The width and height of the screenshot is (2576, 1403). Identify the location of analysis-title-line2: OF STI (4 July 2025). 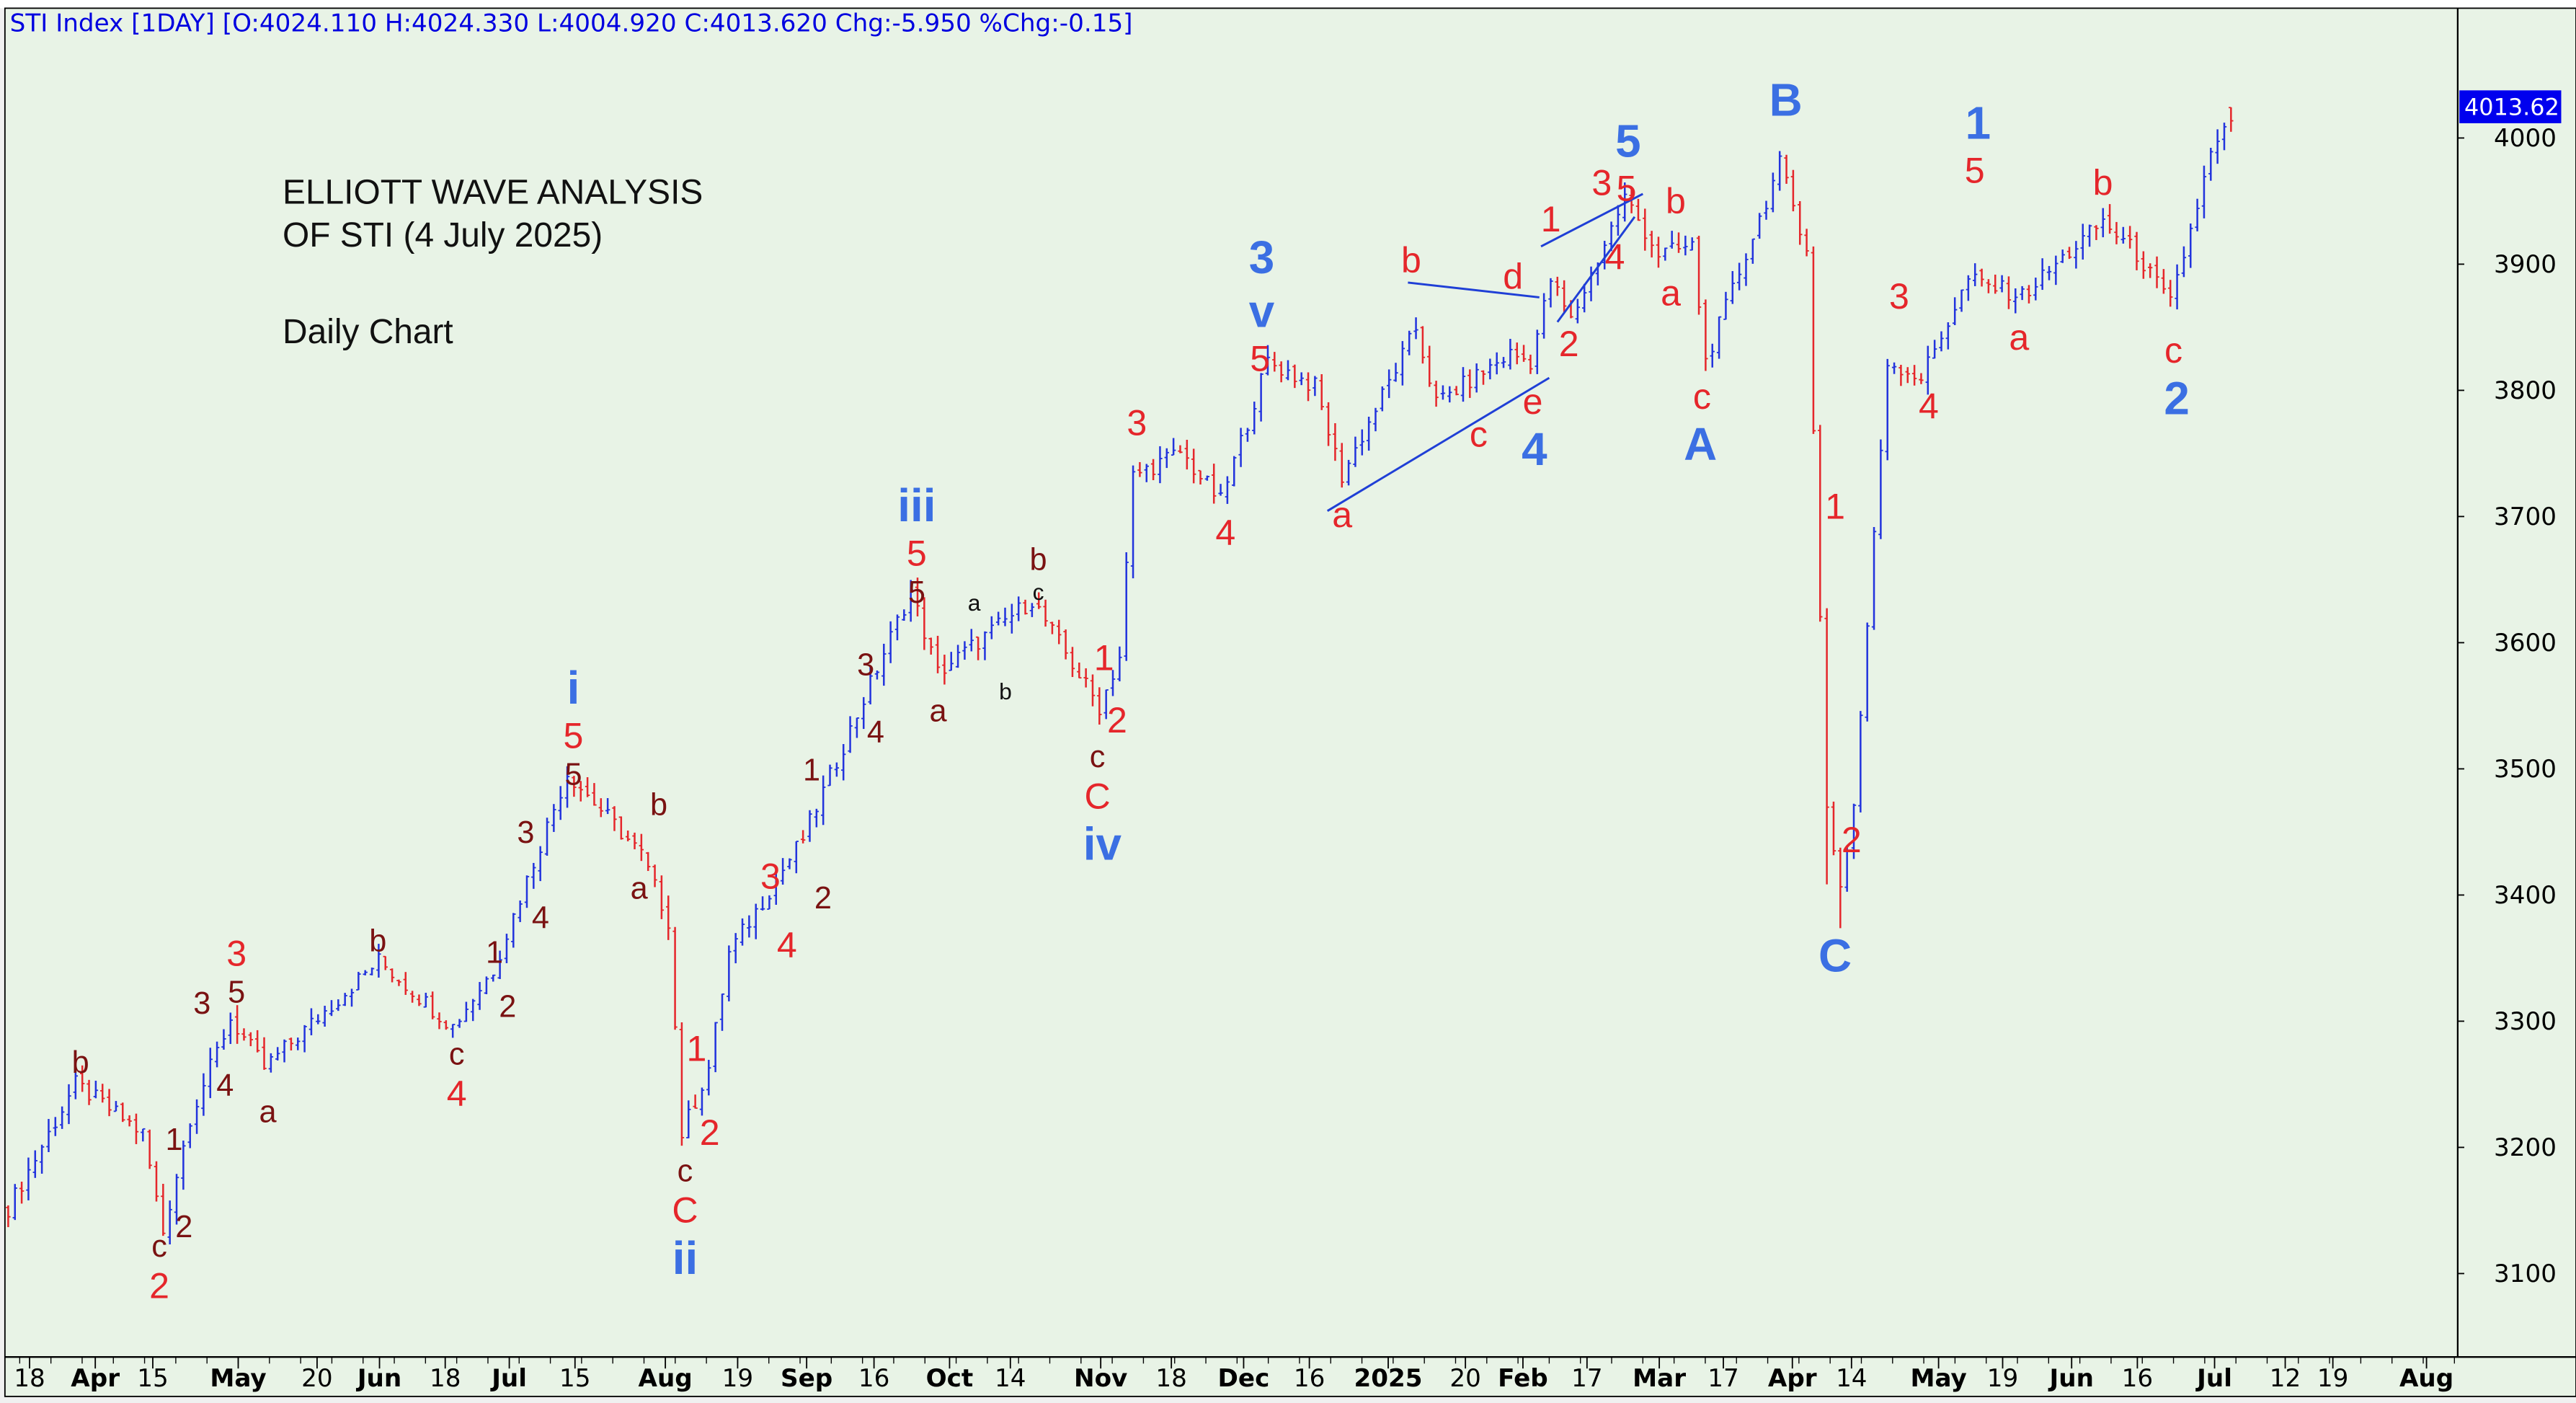
(443, 235).